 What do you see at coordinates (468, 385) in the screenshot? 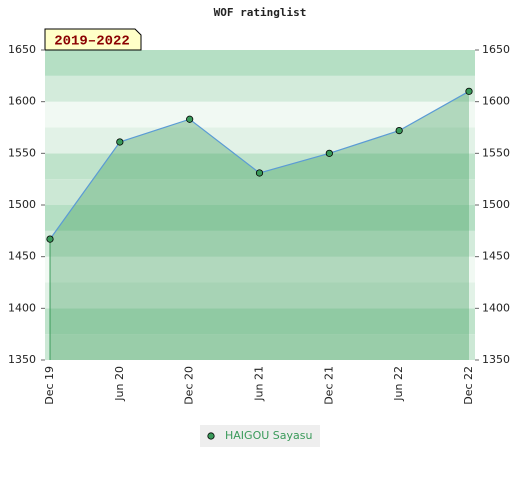
I see `x-tick-label: Dec 22` at bounding box center [468, 385].